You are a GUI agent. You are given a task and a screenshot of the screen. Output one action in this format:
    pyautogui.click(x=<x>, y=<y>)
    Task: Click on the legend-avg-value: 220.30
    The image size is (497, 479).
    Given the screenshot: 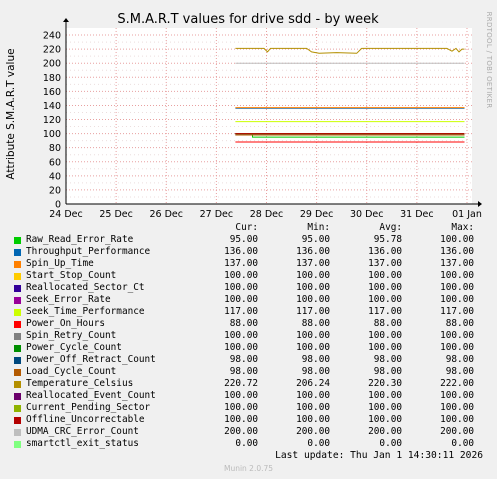 What is the action you would take?
    pyautogui.click(x=385, y=383)
    